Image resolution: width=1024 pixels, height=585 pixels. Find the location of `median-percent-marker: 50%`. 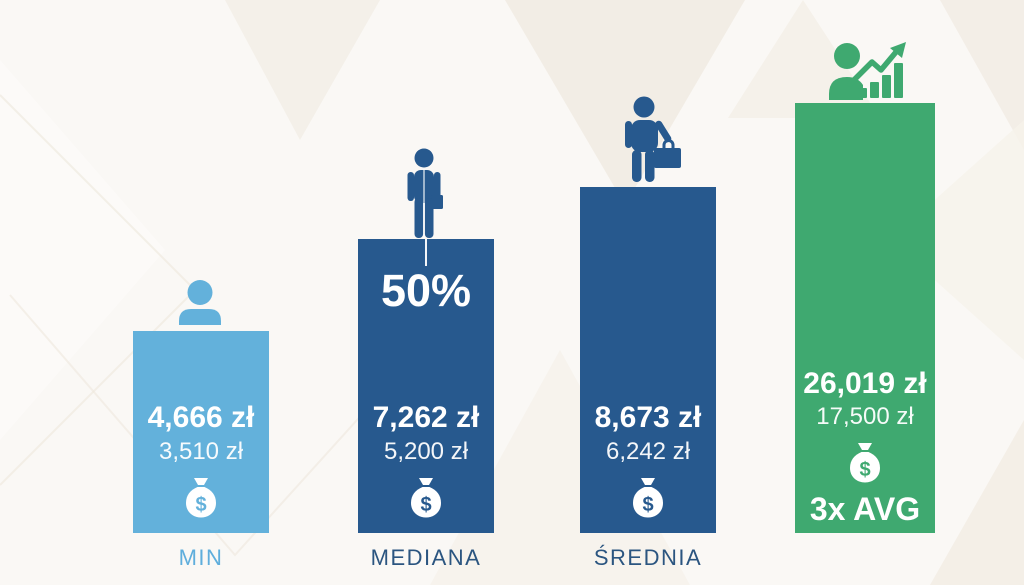

median-percent-marker: 50% is located at coordinates (426, 290).